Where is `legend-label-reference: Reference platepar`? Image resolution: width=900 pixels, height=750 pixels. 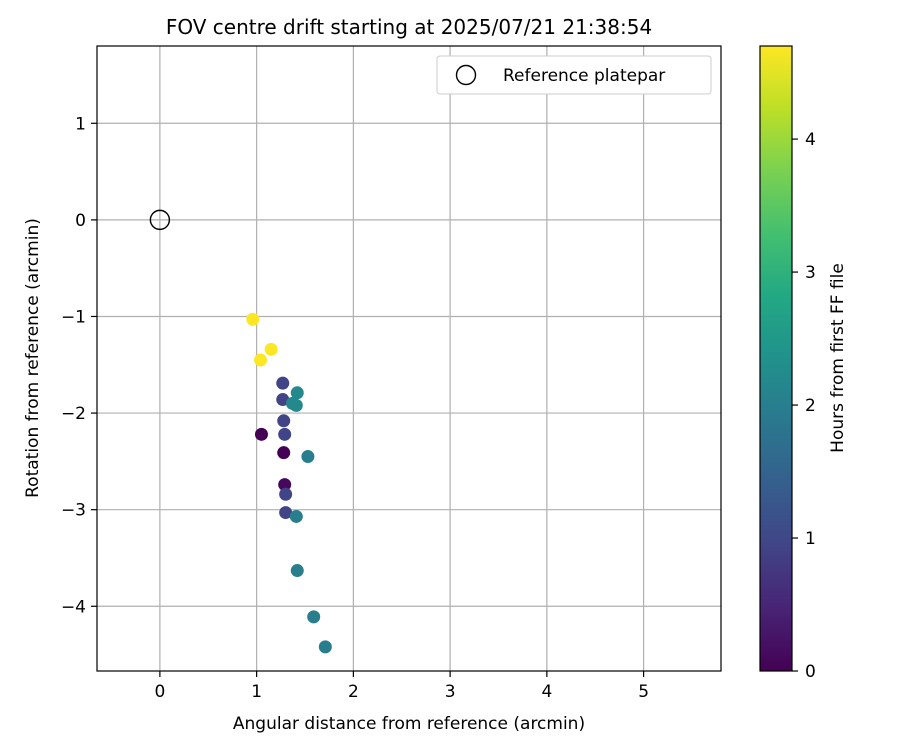
legend-label-reference: Reference platepar is located at coordinates (584, 76).